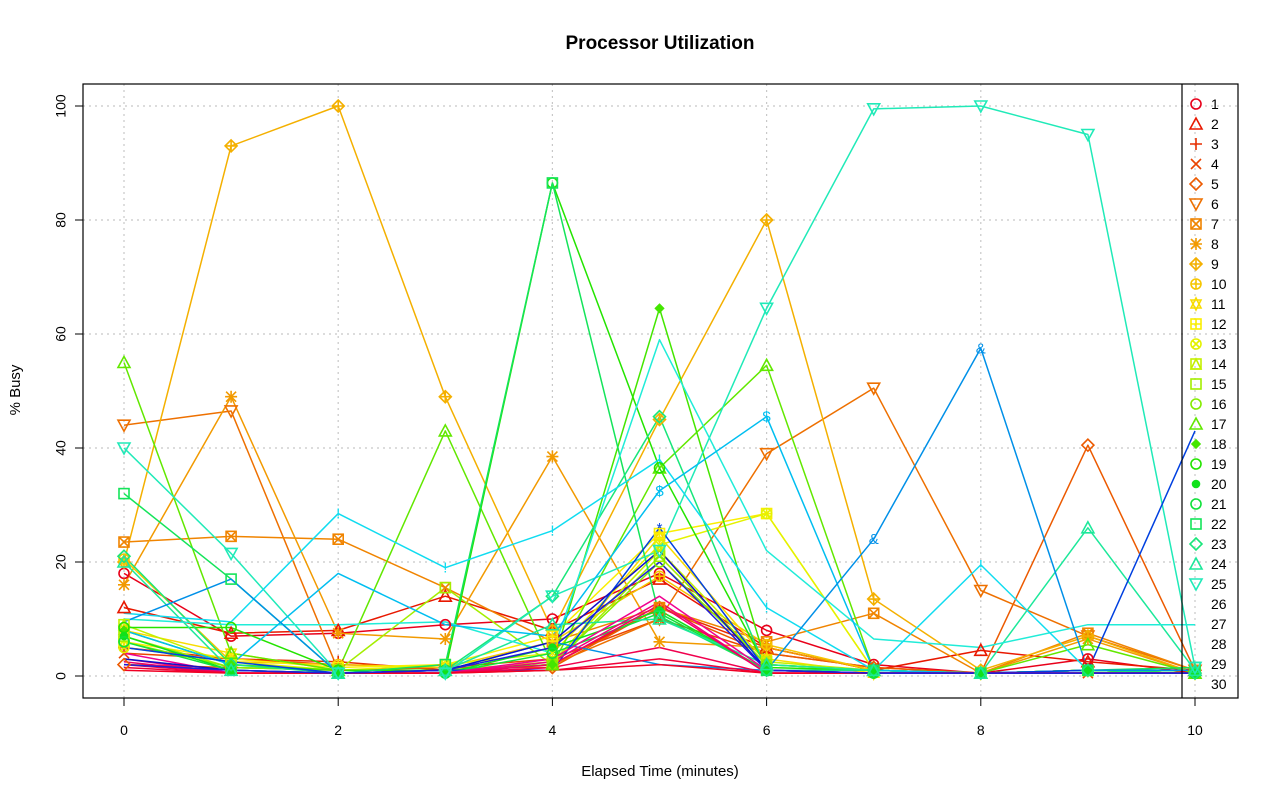 Image resolution: width=1280 pixels, height=801 pixels. I want to click on legend-item-2: 2, so click(1203, 124).